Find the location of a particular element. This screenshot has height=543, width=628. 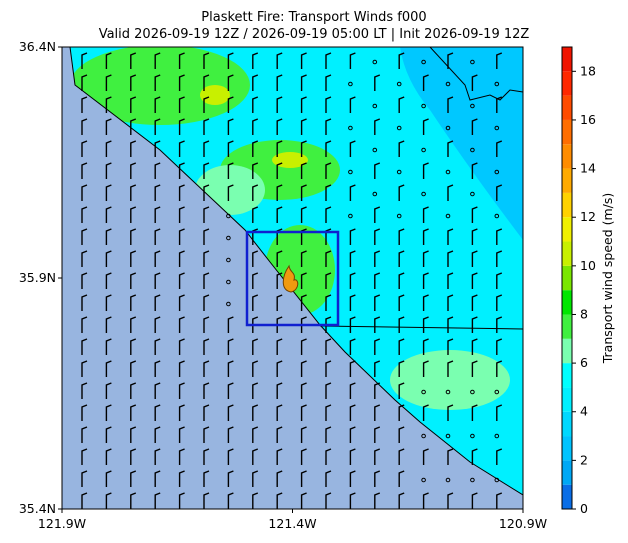

x-tick-label: 121.9W is located at coordinates (62, 523).